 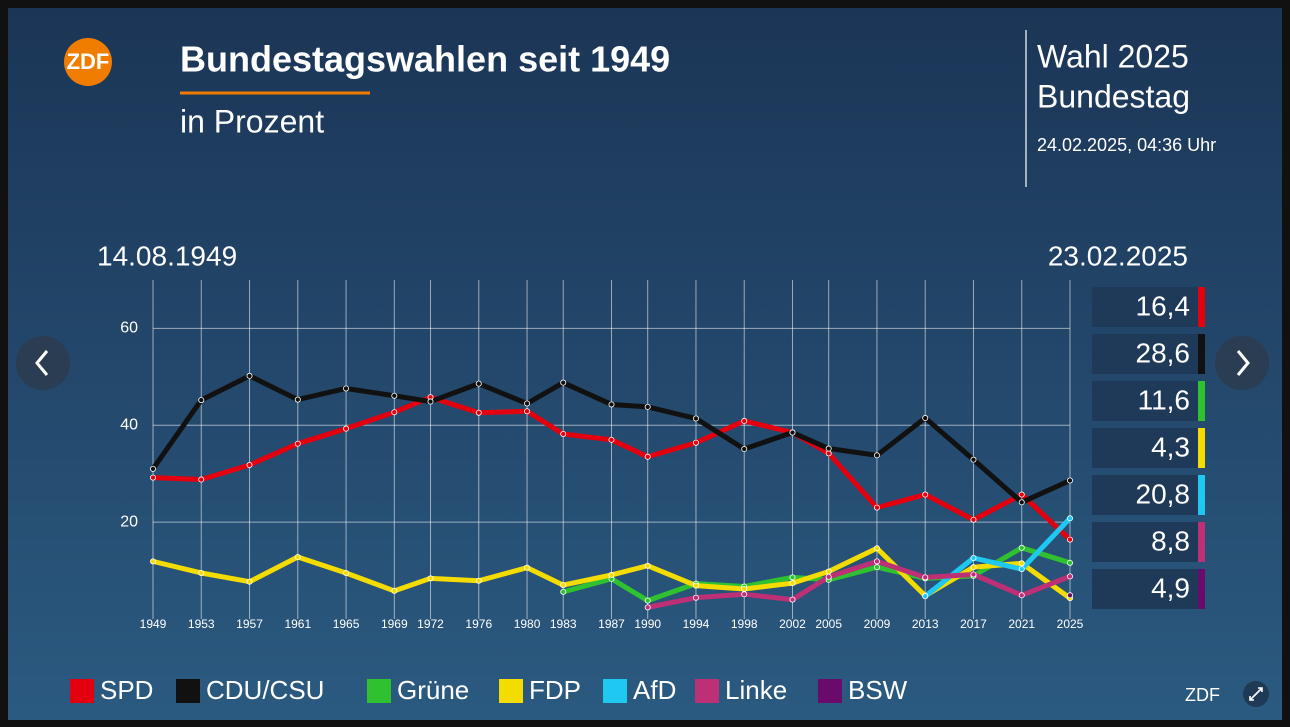 I want to click on next-button, so click(x=1242, y=363).